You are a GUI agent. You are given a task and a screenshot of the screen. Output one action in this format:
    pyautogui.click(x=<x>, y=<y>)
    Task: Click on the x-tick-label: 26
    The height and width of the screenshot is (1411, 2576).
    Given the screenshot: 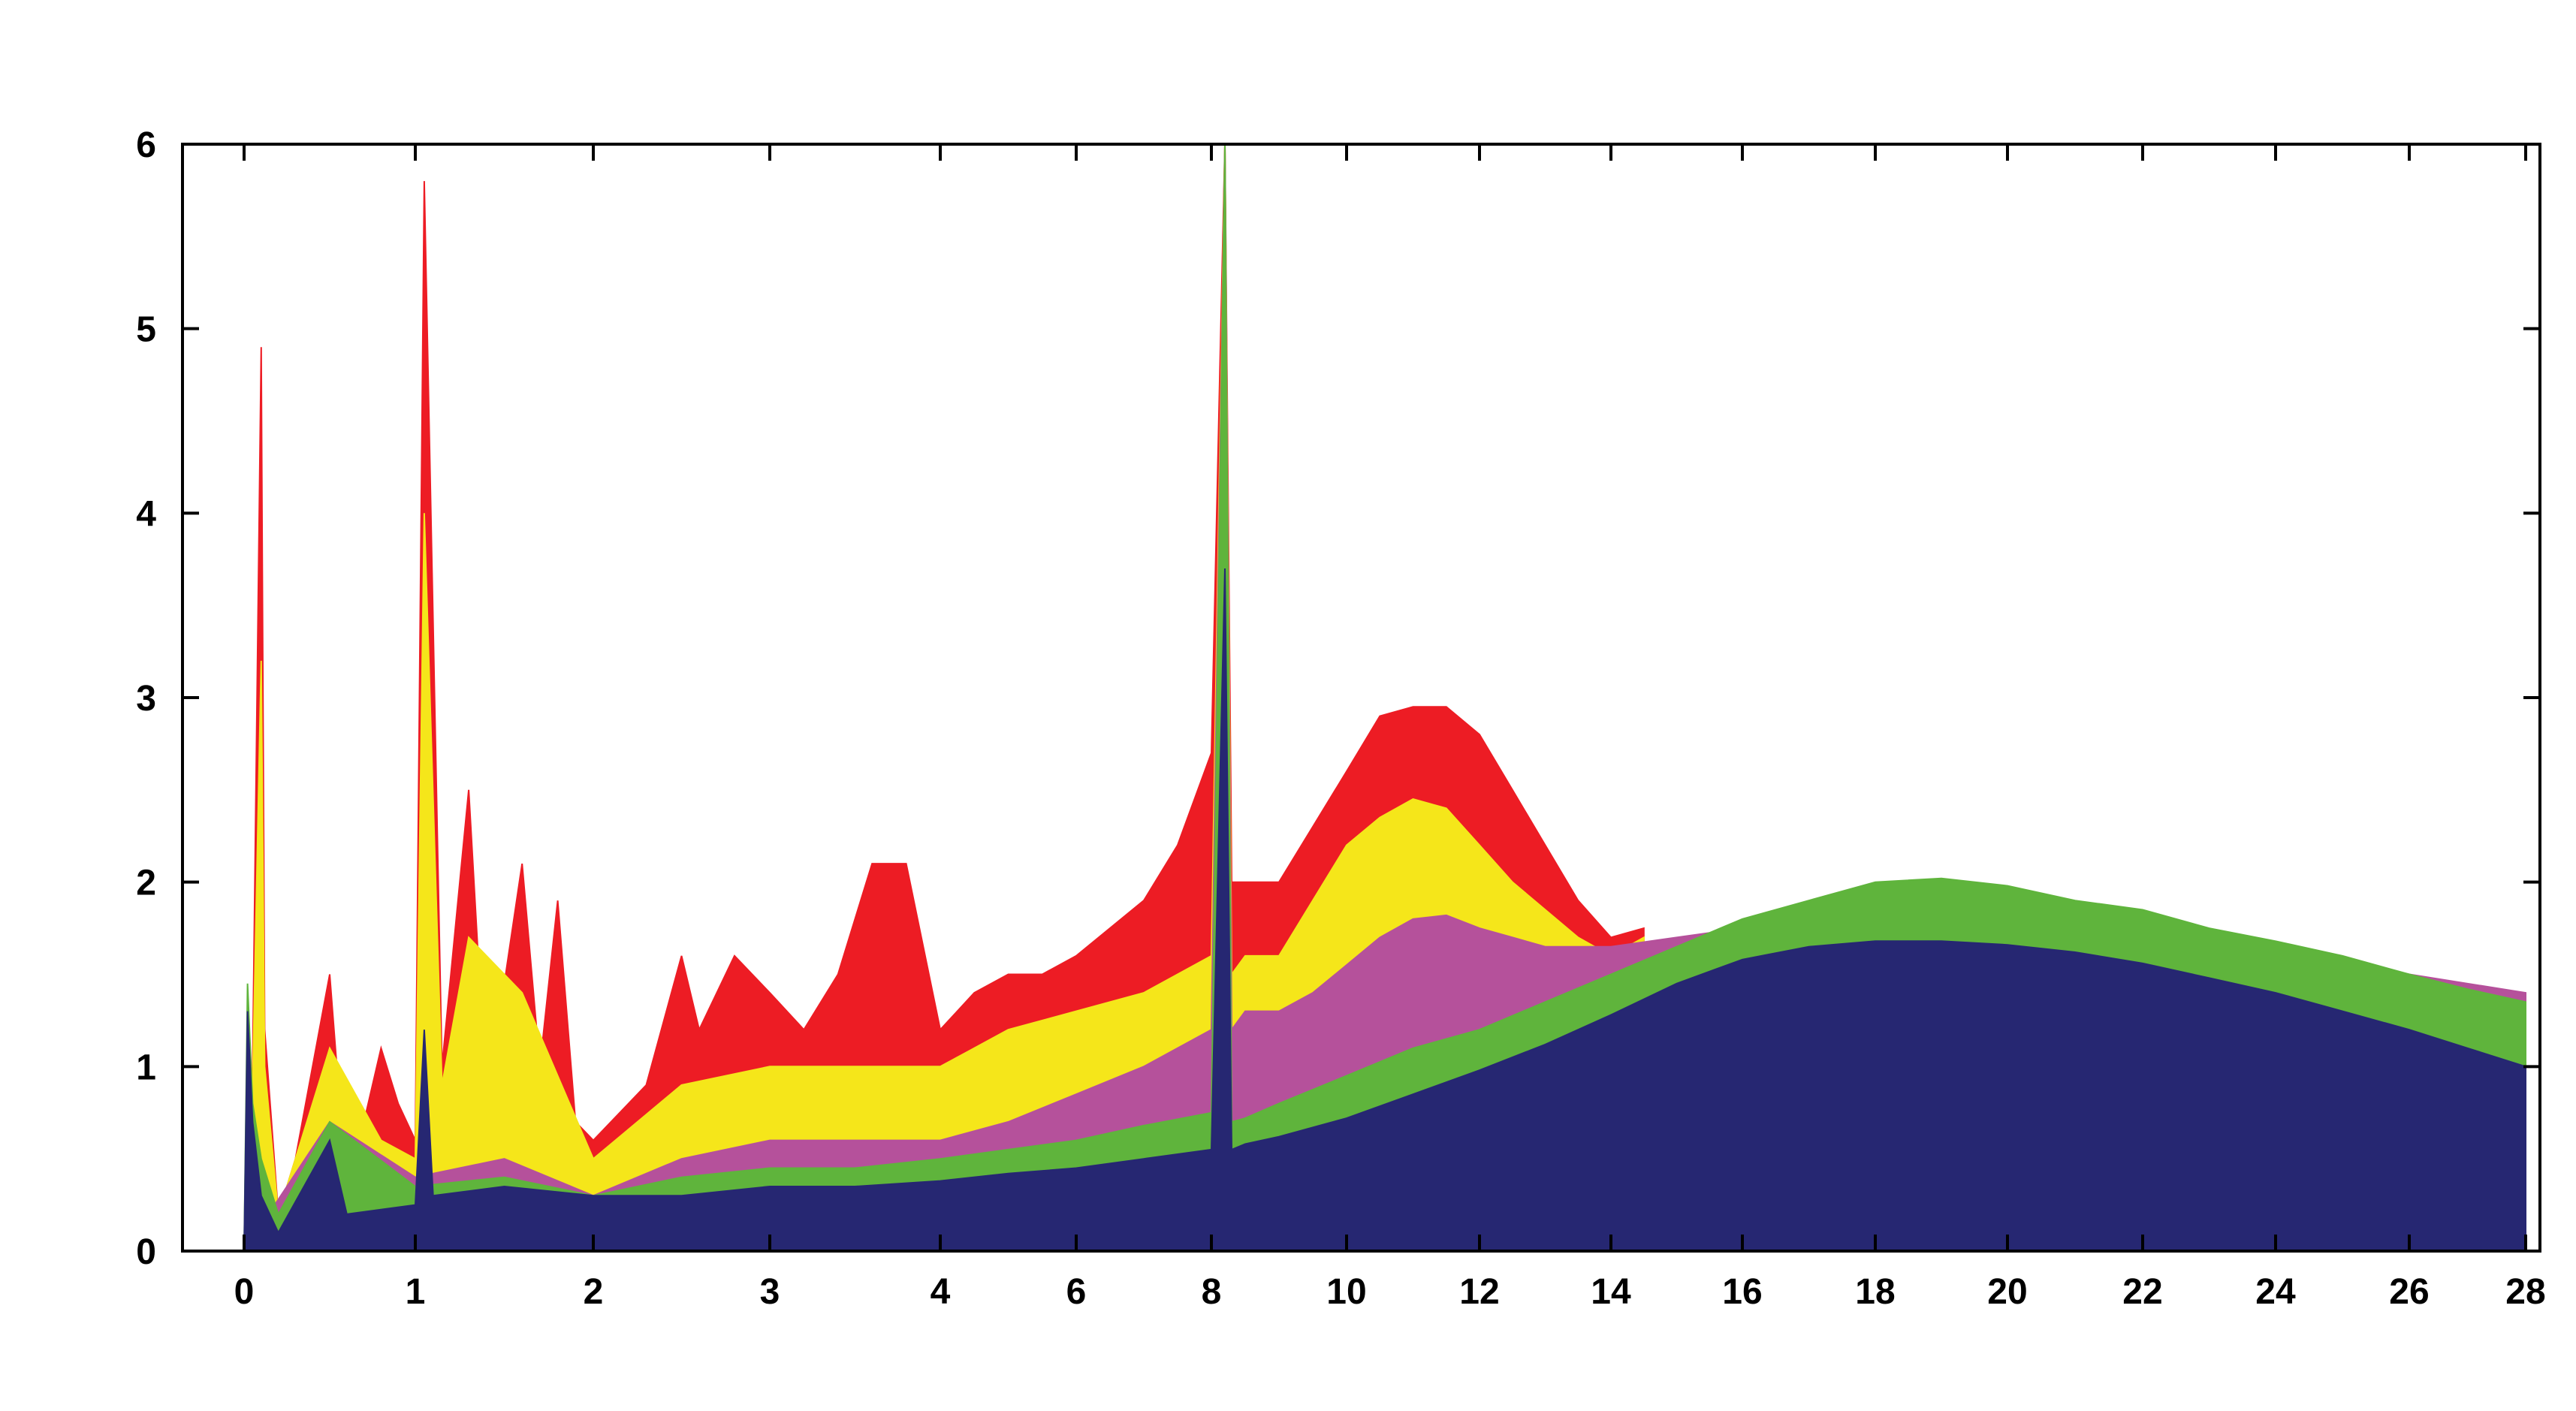 What is the action you would take?
    pyautogui.click(x=2409, y=1292)
    